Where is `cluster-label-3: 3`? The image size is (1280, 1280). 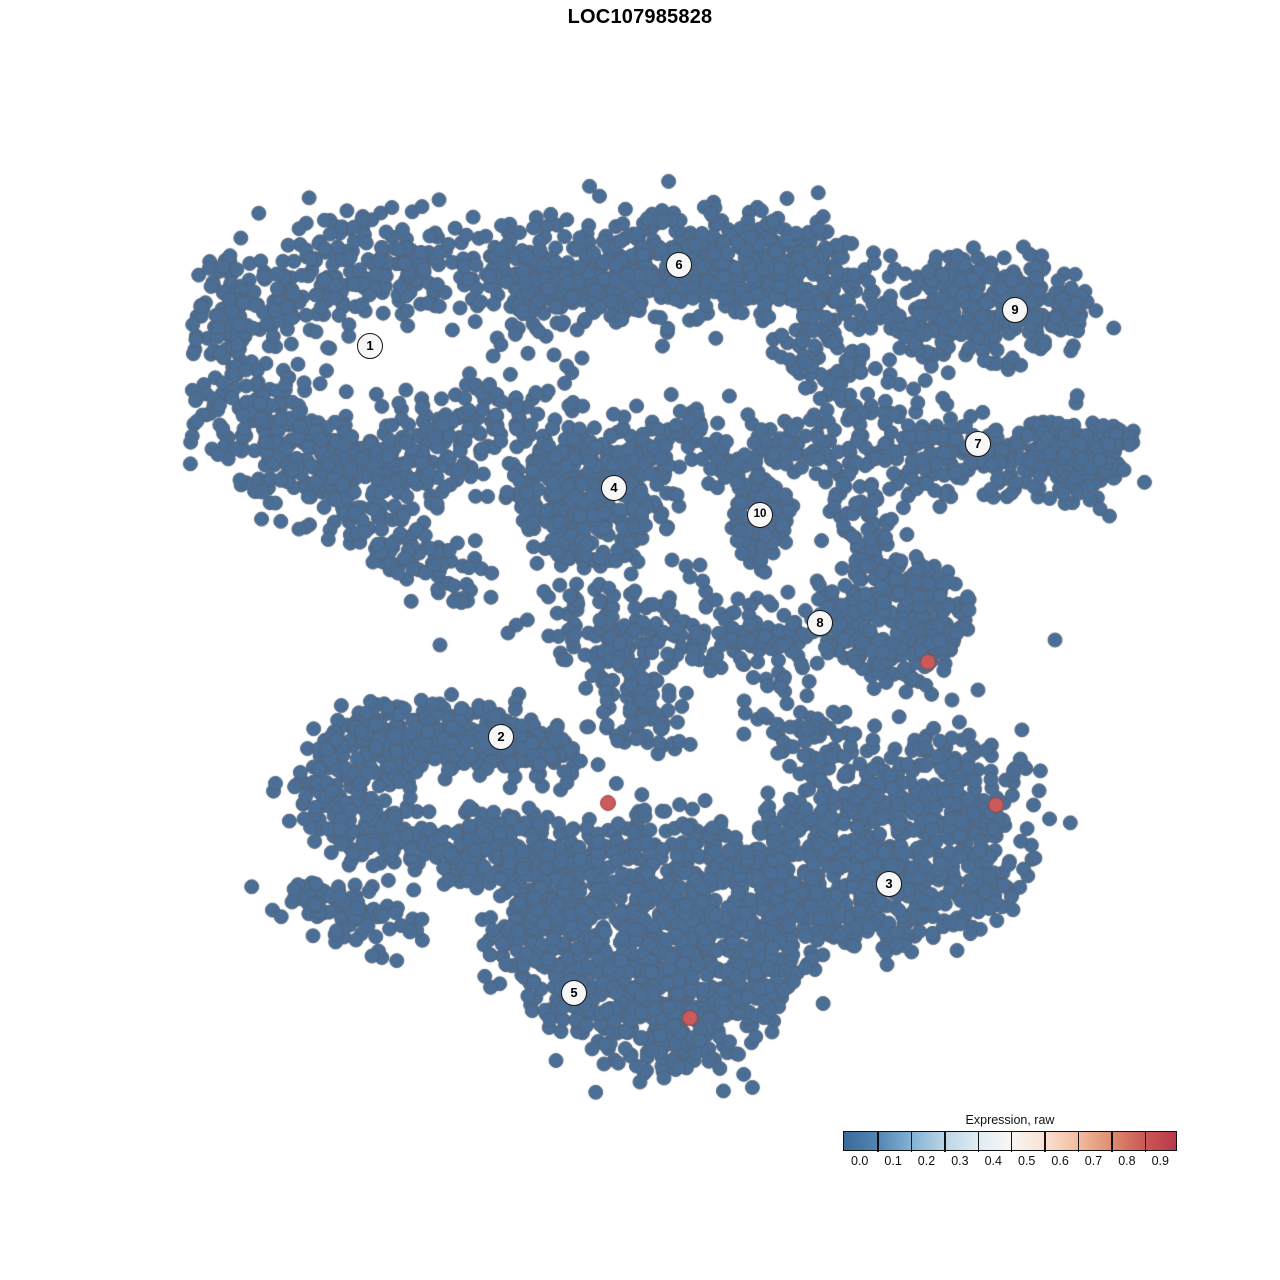 cluster-label-3: 3 is located at coordinates (889, 884).